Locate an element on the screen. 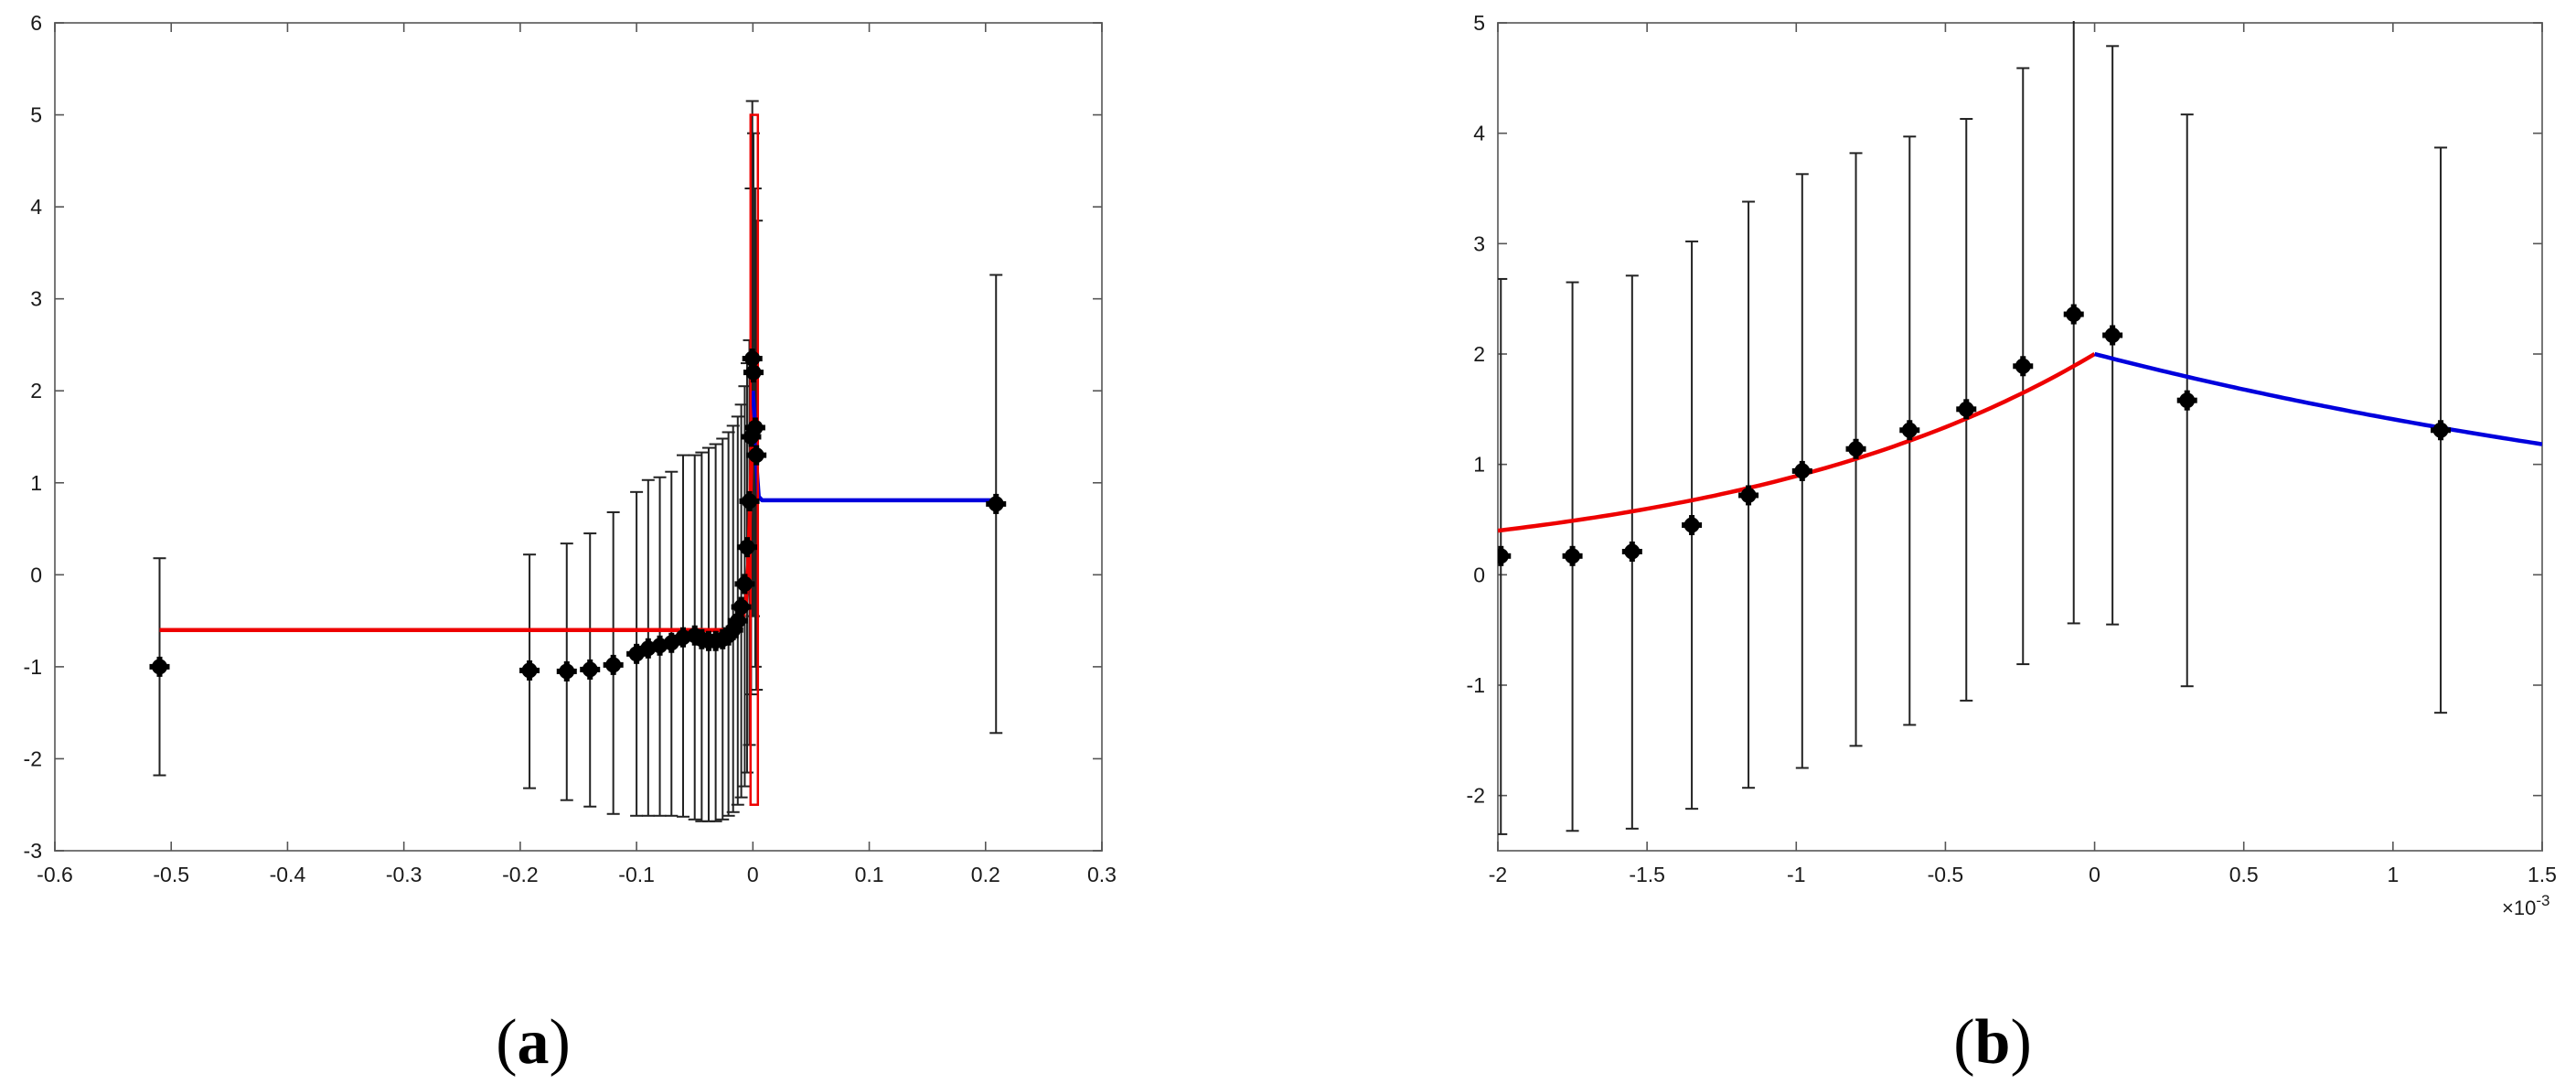 This screenshot has width=2576, height=1084. x-tick-label: -0.2 is located at coordinates (520, 874).